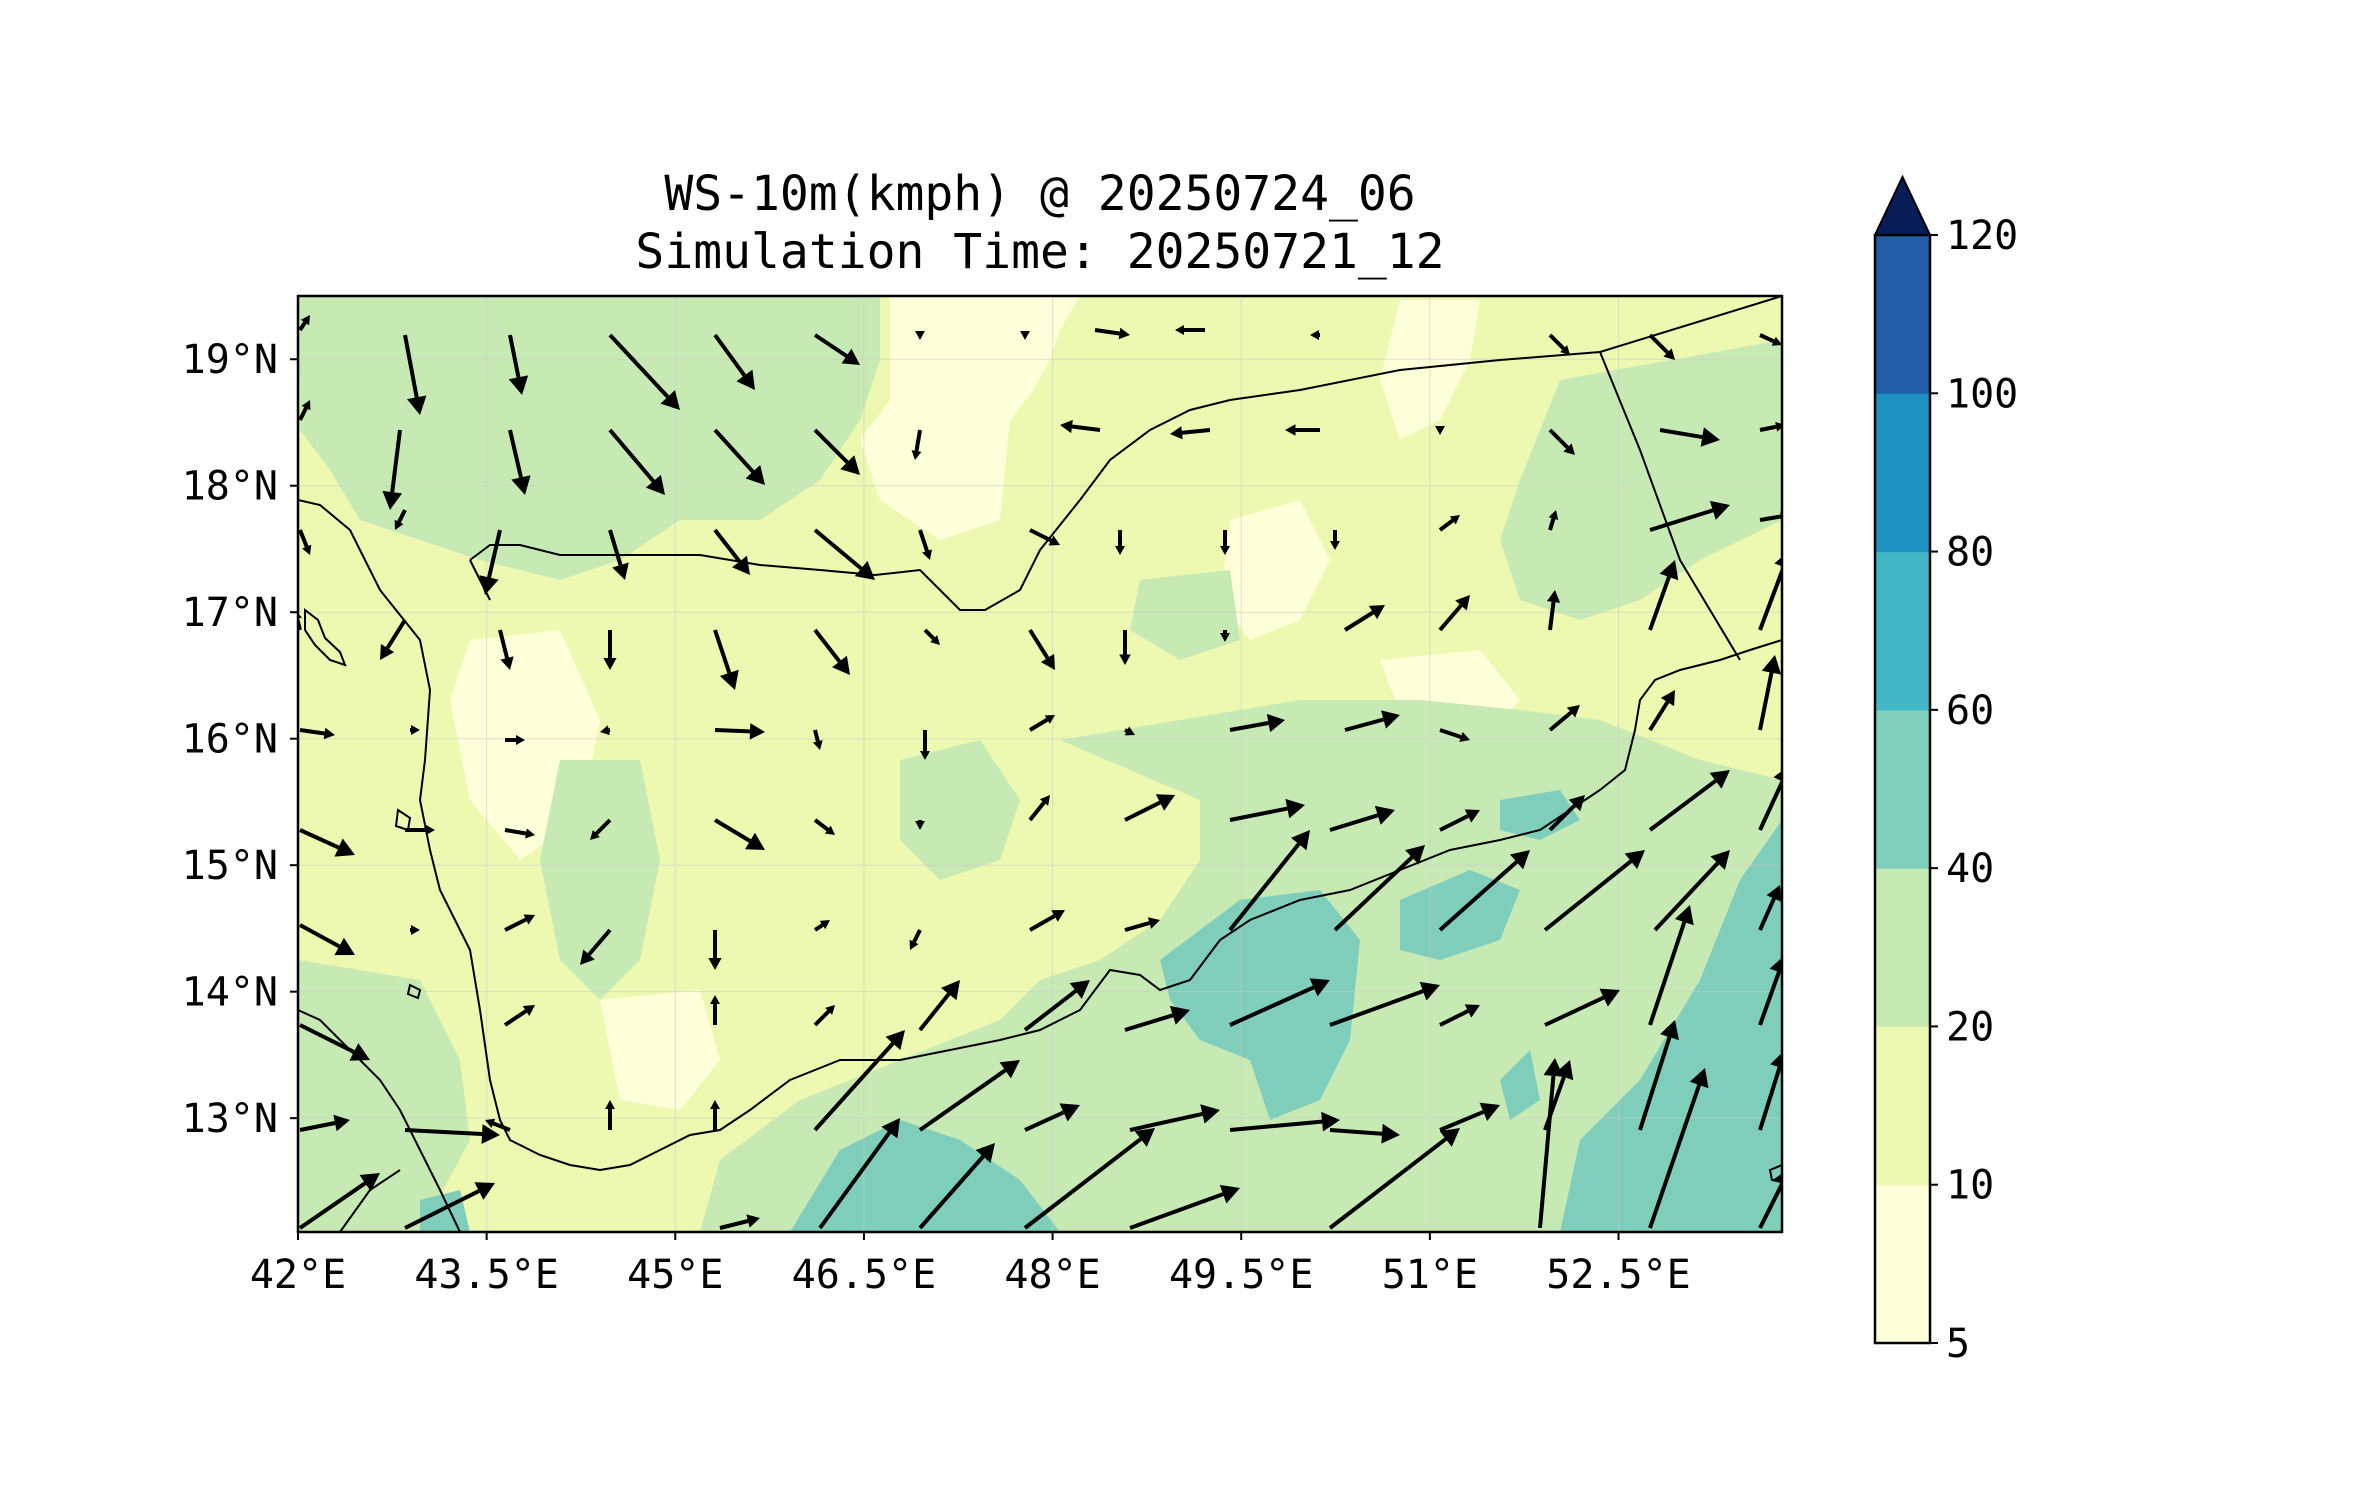  What do you see at coordinates (1185, 615) in the screenshot?
I see `moderate-wind-zone` at bounding box center [1185, 615].